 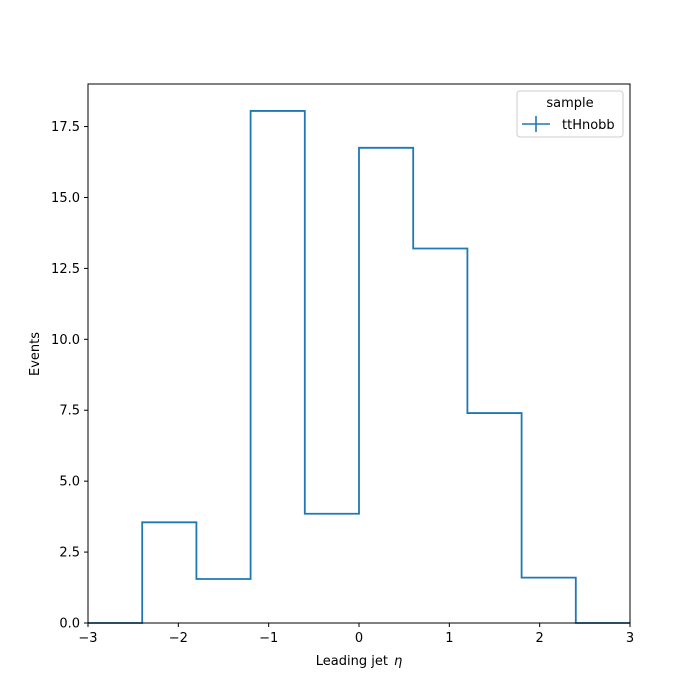 I want to click on legend-box, so click(x=570, y=114).